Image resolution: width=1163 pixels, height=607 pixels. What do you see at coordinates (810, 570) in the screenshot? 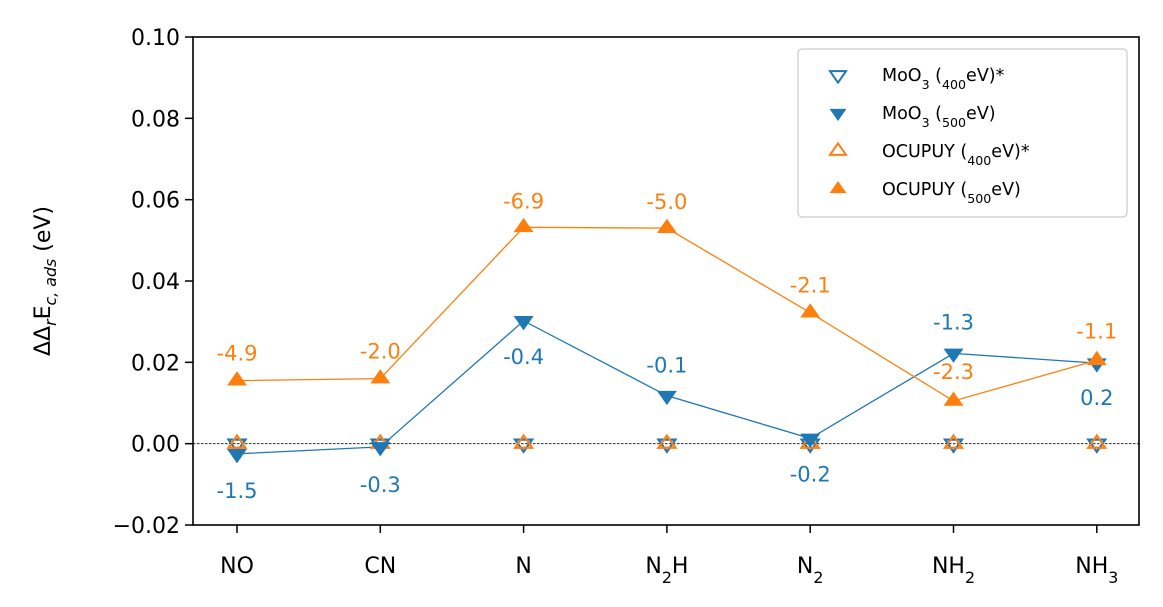
I see `x-tick-label: N2` at bounding box center [810, 570].